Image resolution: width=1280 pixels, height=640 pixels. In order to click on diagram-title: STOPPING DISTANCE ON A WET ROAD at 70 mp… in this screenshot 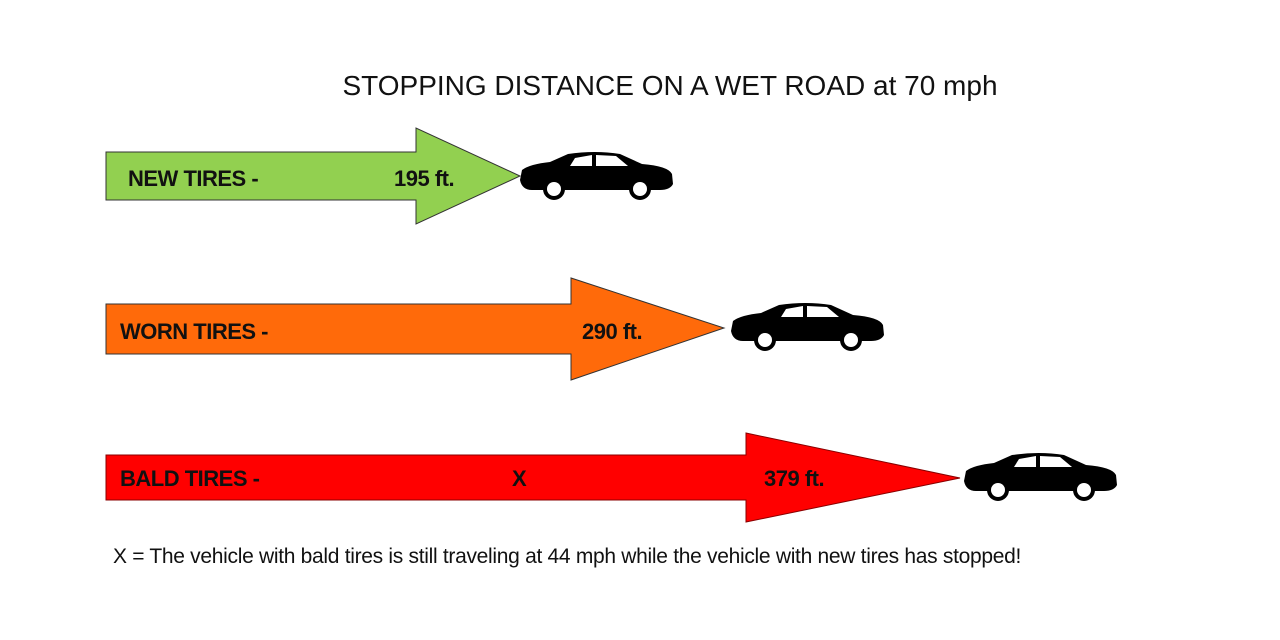, I will do `click(670, 85)`.